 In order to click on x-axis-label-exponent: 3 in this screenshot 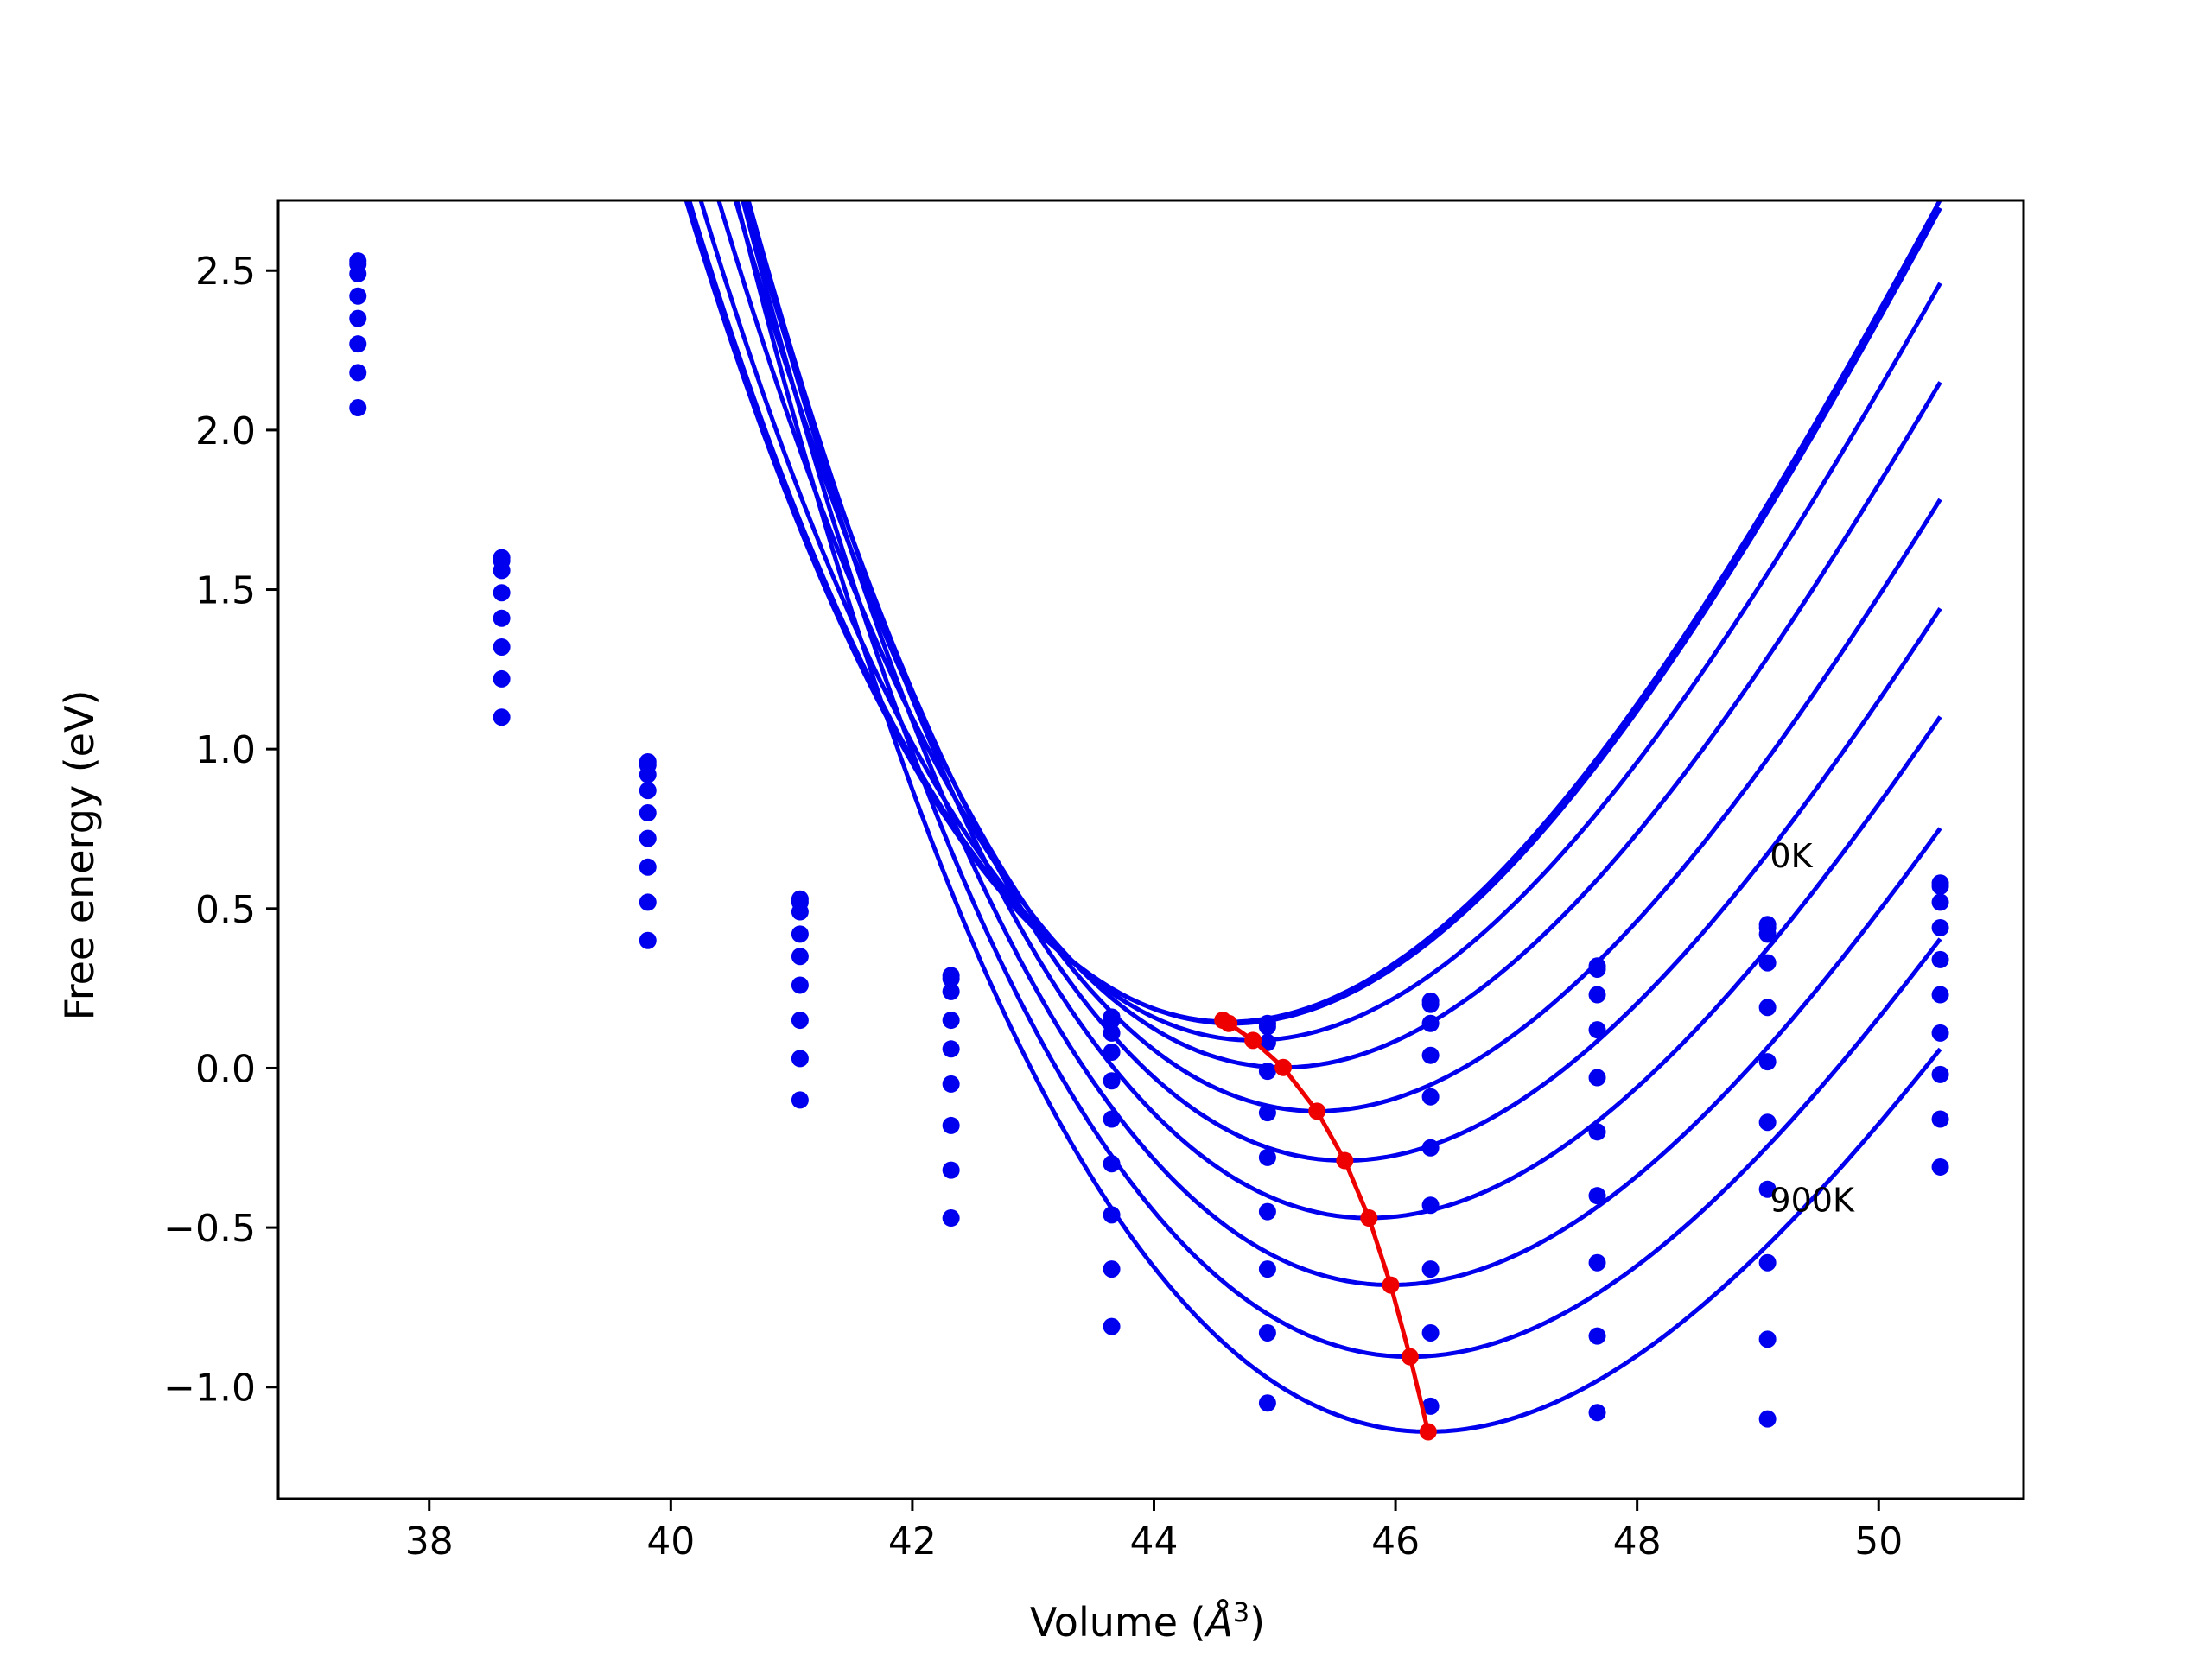, I will do `click(1241, 1613)`.